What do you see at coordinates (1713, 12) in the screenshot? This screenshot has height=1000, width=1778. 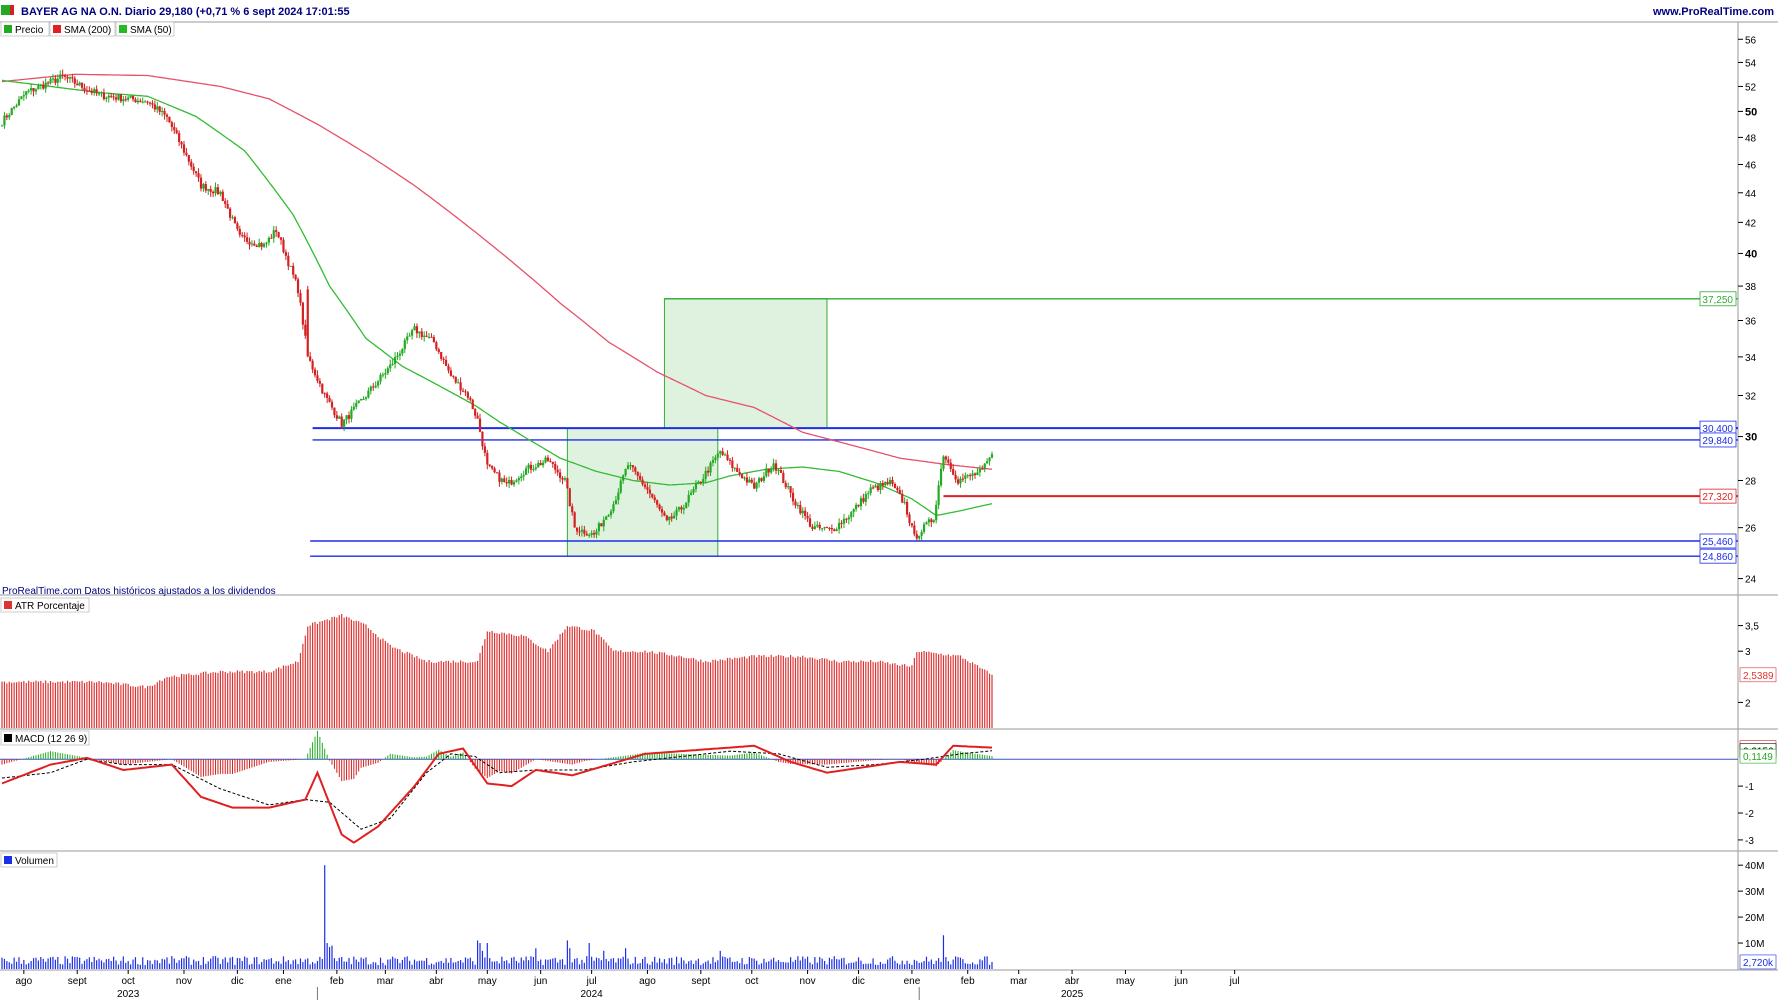 I see `site-link: www.ProRealTime.com` at bounding box center [1713, 12].